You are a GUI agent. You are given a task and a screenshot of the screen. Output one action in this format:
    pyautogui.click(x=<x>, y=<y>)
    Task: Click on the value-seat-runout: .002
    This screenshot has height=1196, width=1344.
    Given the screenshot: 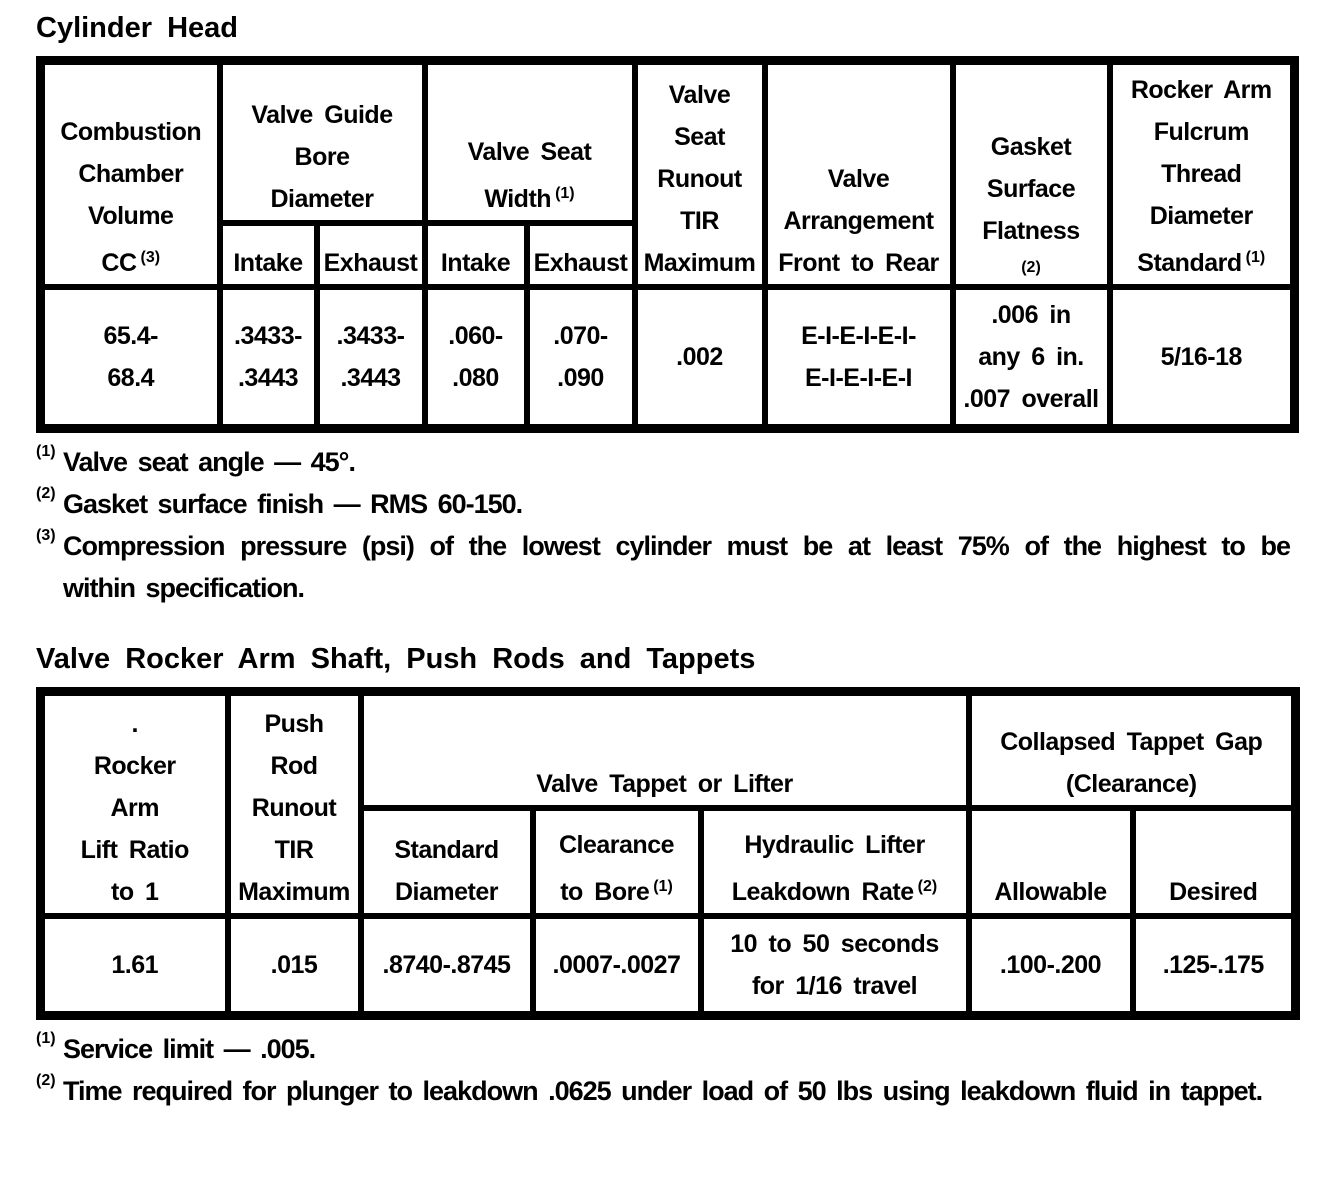 What is the action you would take?
    pyautogui.click(x=699, y=357)
    